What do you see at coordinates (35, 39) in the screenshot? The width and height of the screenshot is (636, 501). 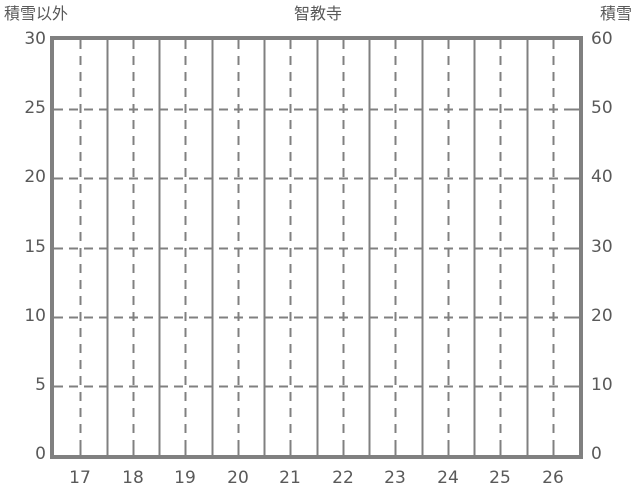 I see `y-axis-left-tick-30: 30` at bounding box center [35, 39].